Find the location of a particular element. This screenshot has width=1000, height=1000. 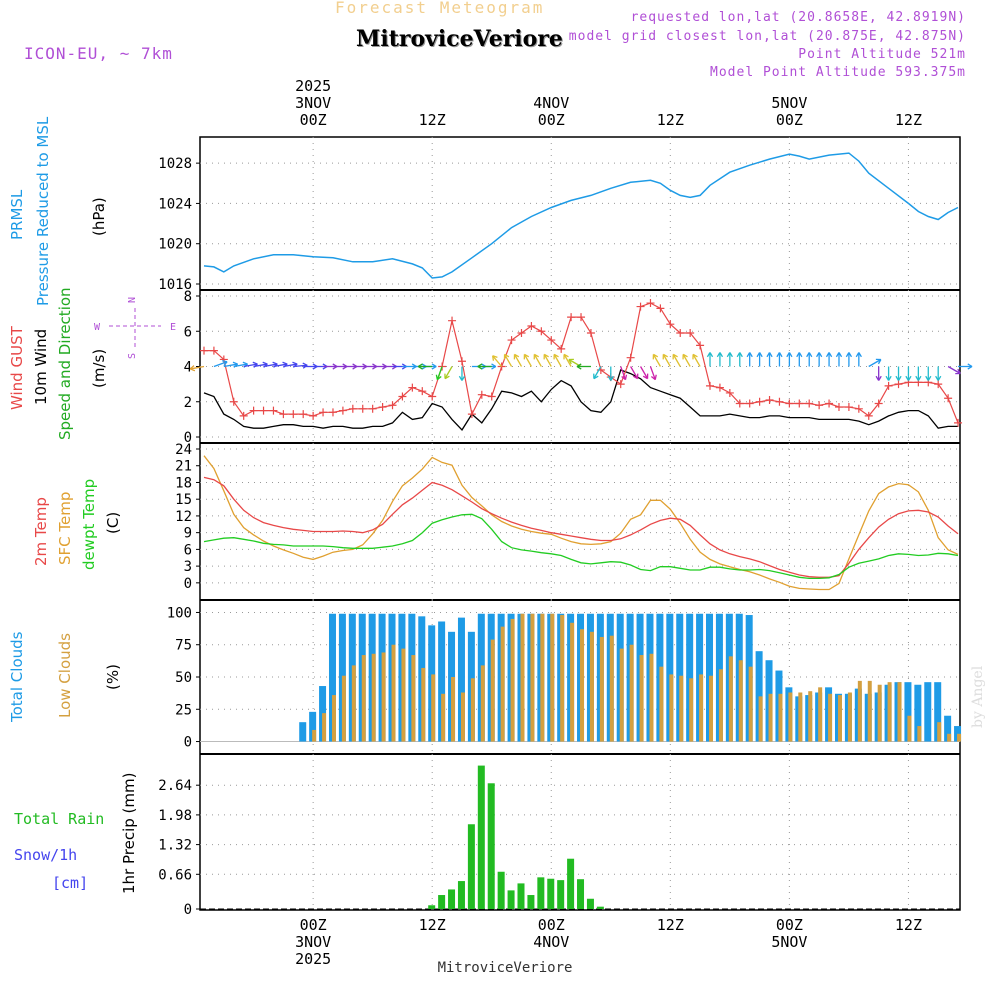

y-tick-label: 1028 is located at coordinates (175, 164).